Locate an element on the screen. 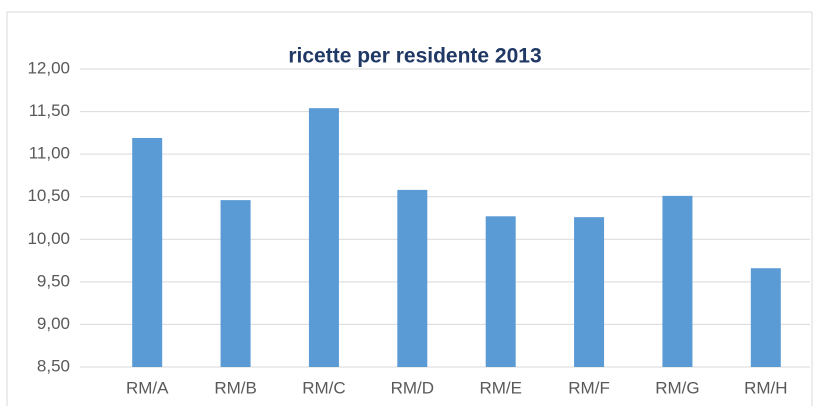 The width and height of the screenshot is (813, 406). x-tick-label: RM/G is located at coordinates (677, 387).